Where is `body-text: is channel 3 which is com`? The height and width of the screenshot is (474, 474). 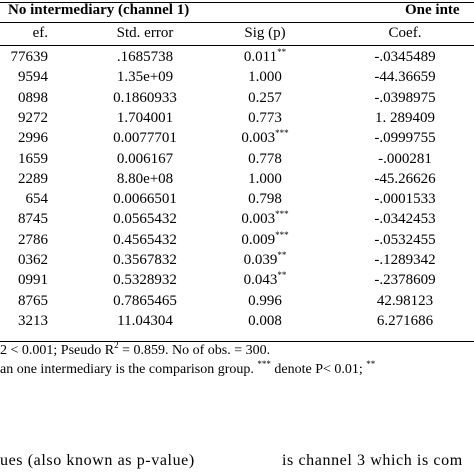 body-text: is channel 3 which is com is located at coordinates (372, 460).